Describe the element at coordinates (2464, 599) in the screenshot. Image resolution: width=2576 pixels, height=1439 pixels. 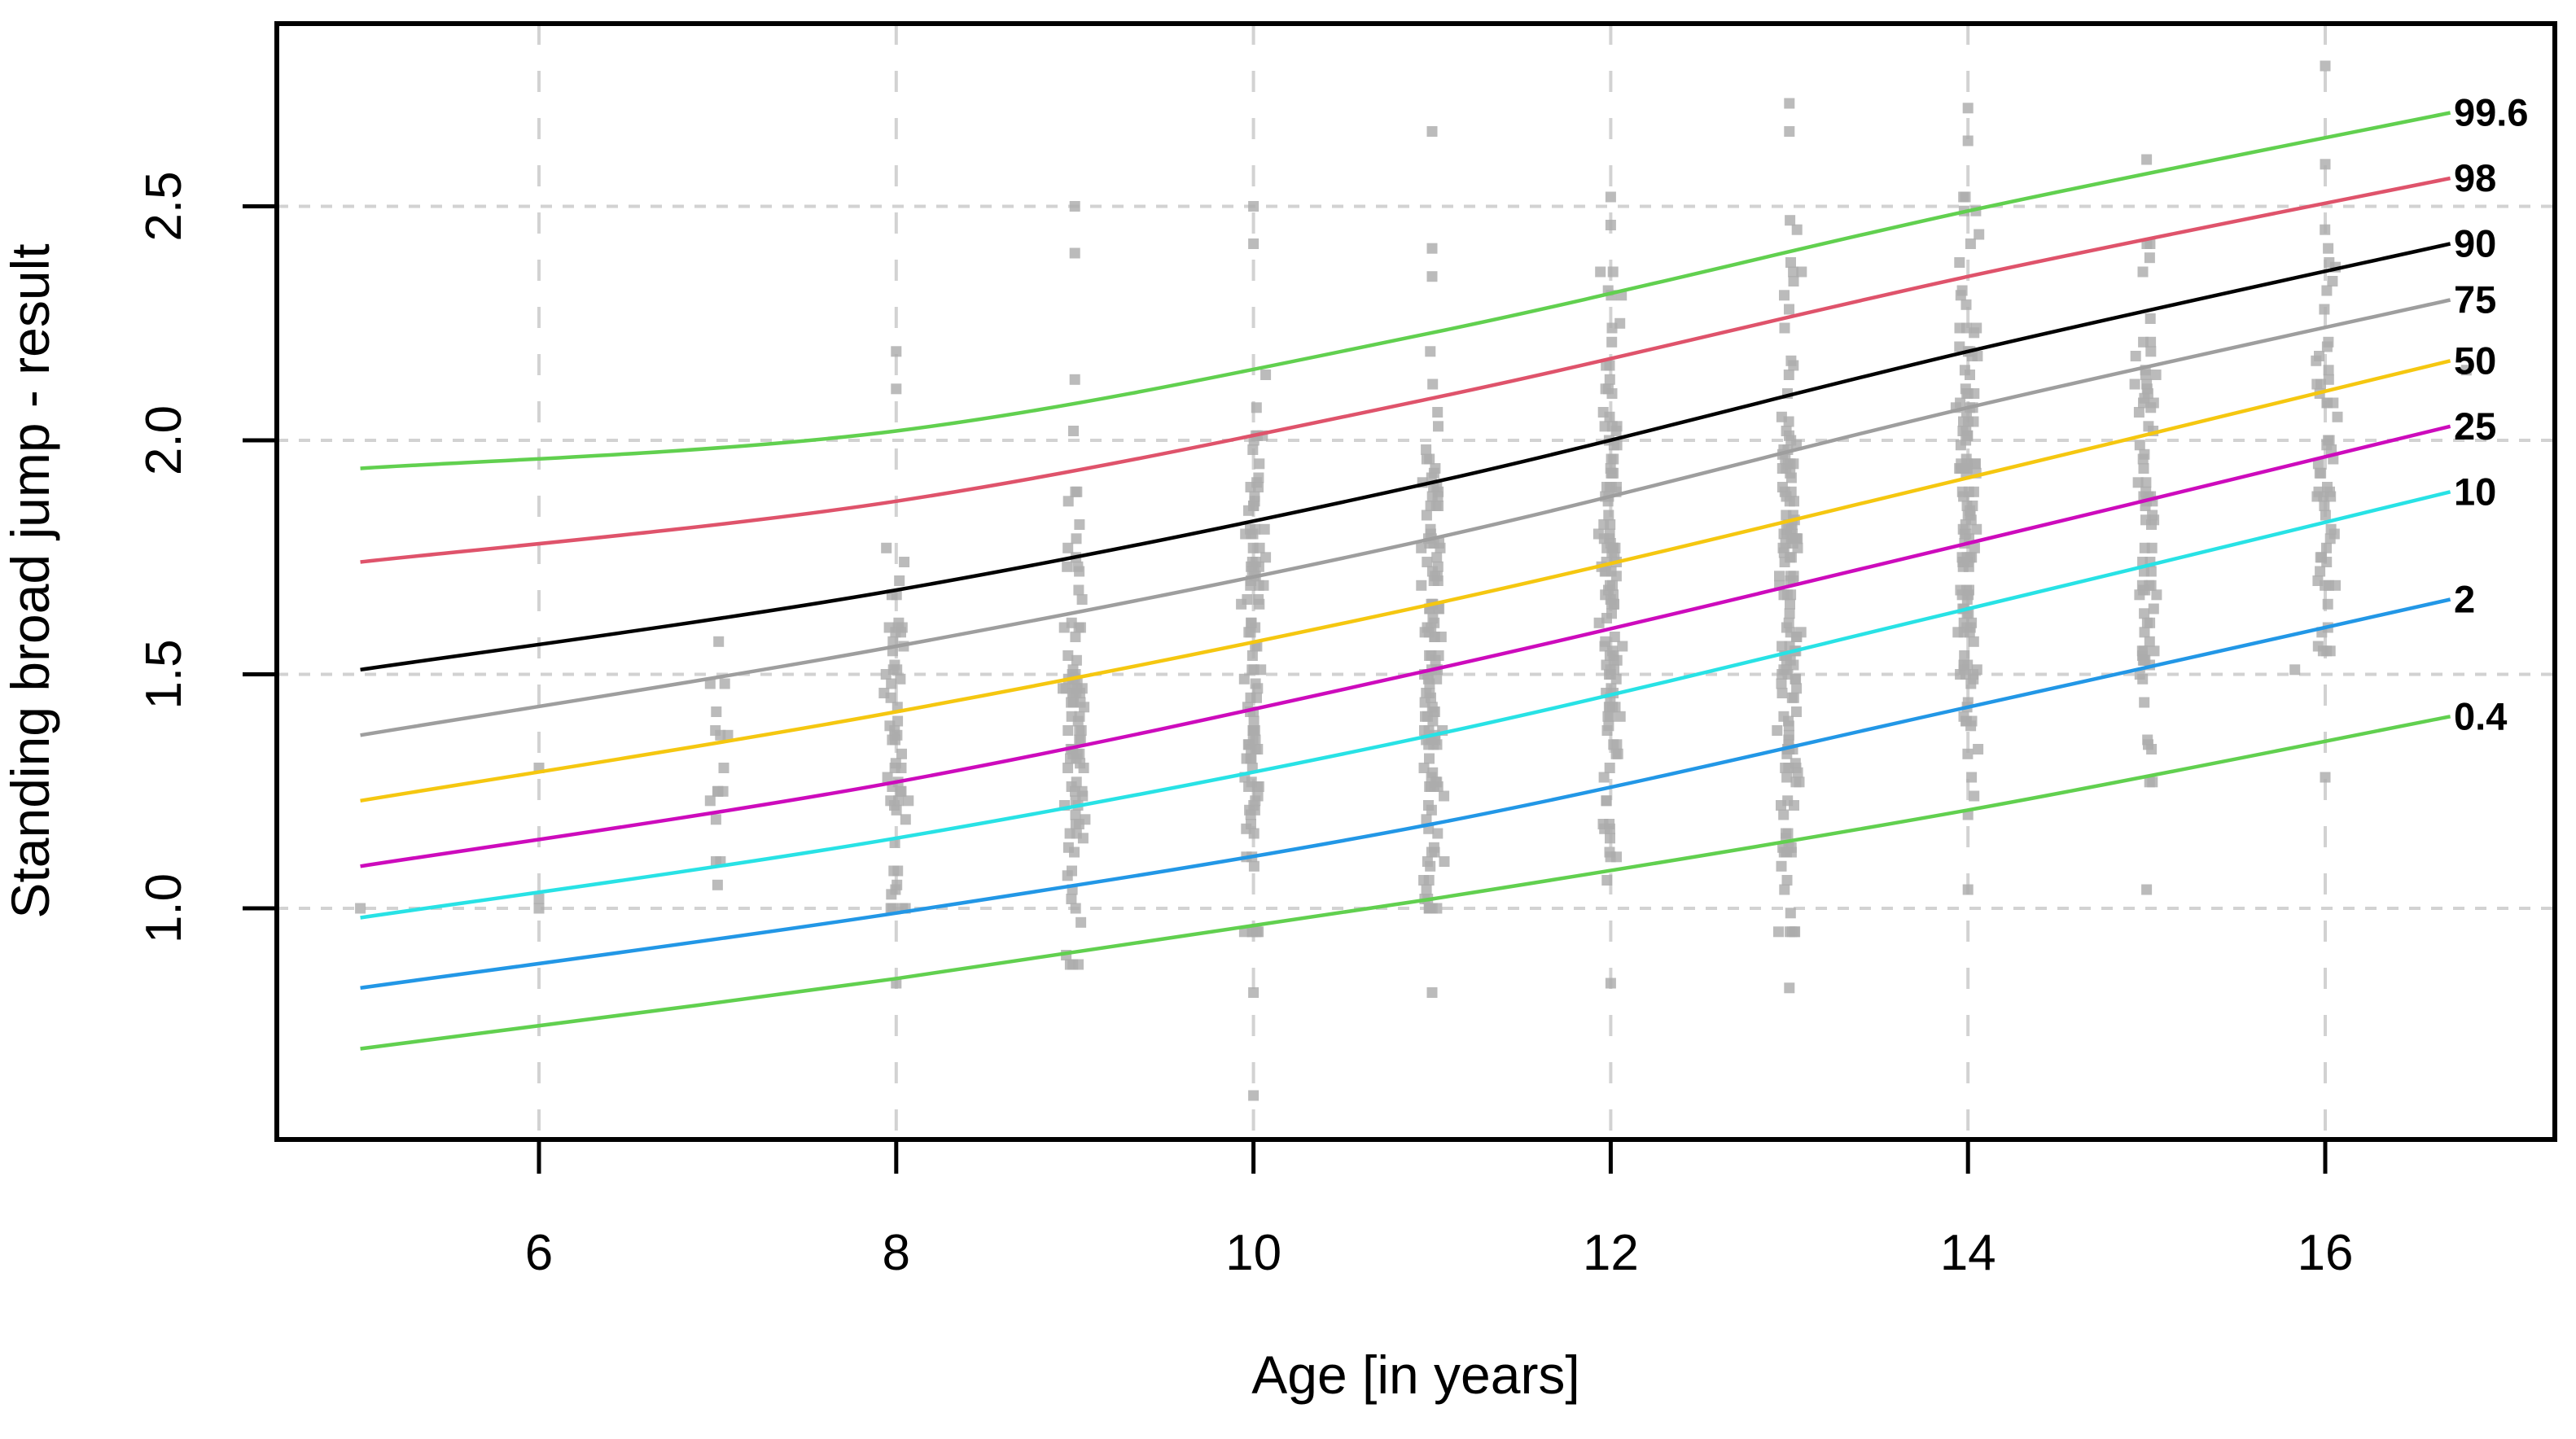
I see `centile-label-2: 2` at that location.